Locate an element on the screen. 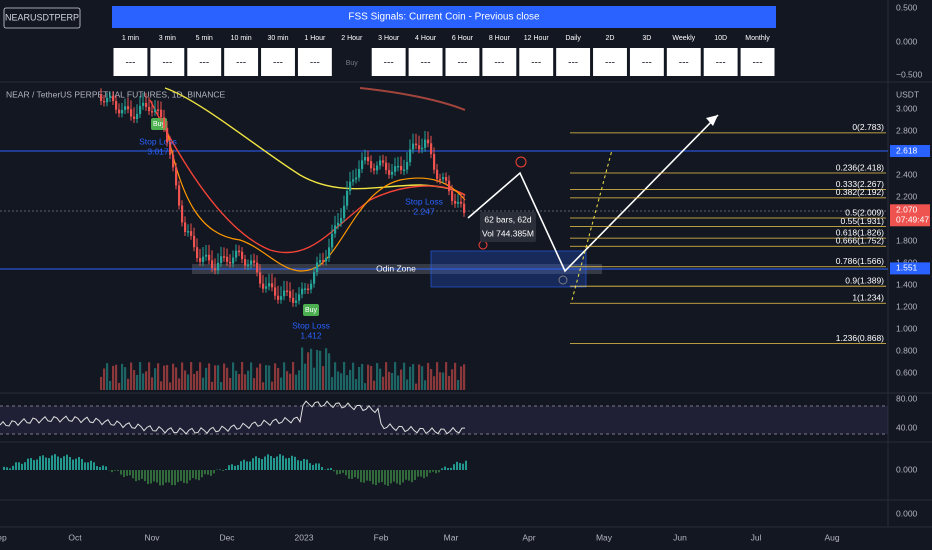 This screenshot has height=550, width=932. fib-label: 0.382(2.192) is located at coordinates (860, 192).